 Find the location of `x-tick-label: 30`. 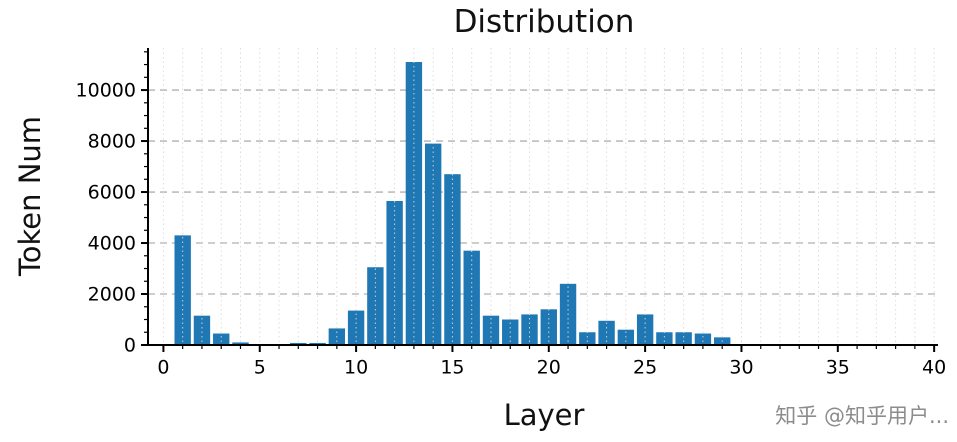

x-tick-label: 30 is located at coordinates (741, 368).